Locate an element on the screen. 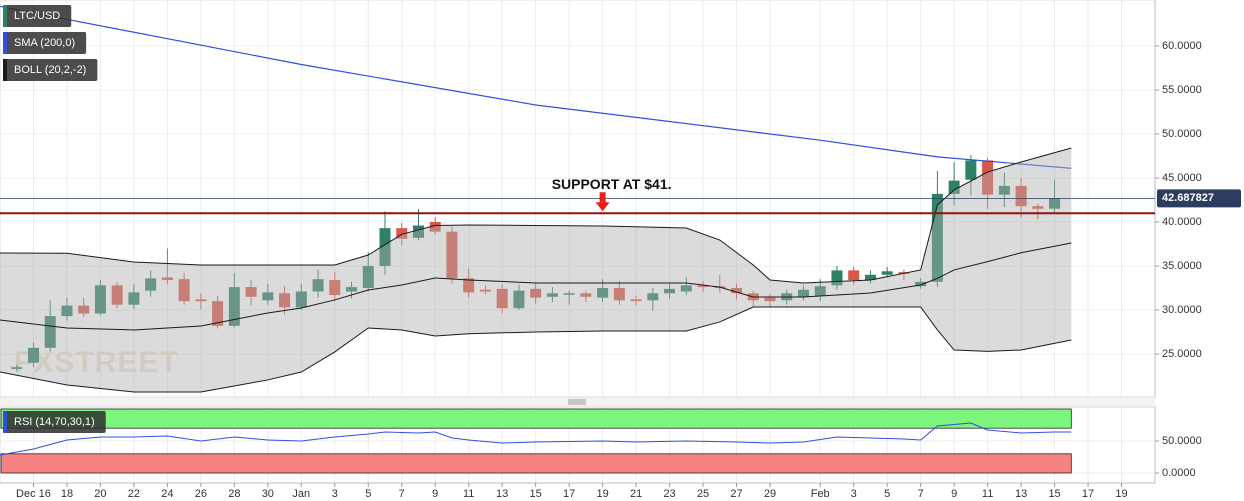 The width and height of the screenshot is (1244, 501). legend-label: LTC/USD is located at coordinates (37, 16).